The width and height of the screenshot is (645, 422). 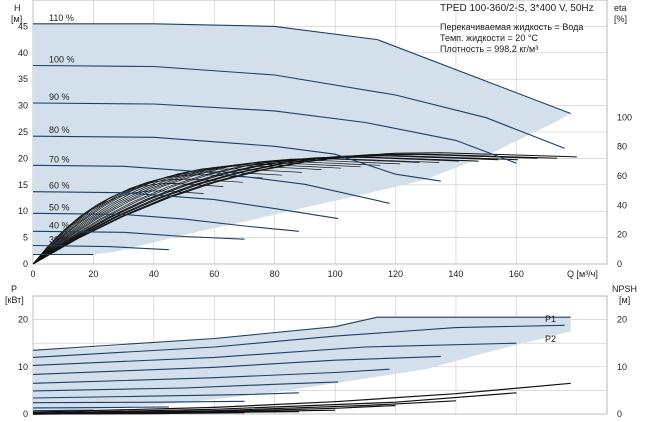 What do you see at coordinates (395, 274) in the screenshot?
I see `x-tick-label: 120` at bounding box center [395, 274].